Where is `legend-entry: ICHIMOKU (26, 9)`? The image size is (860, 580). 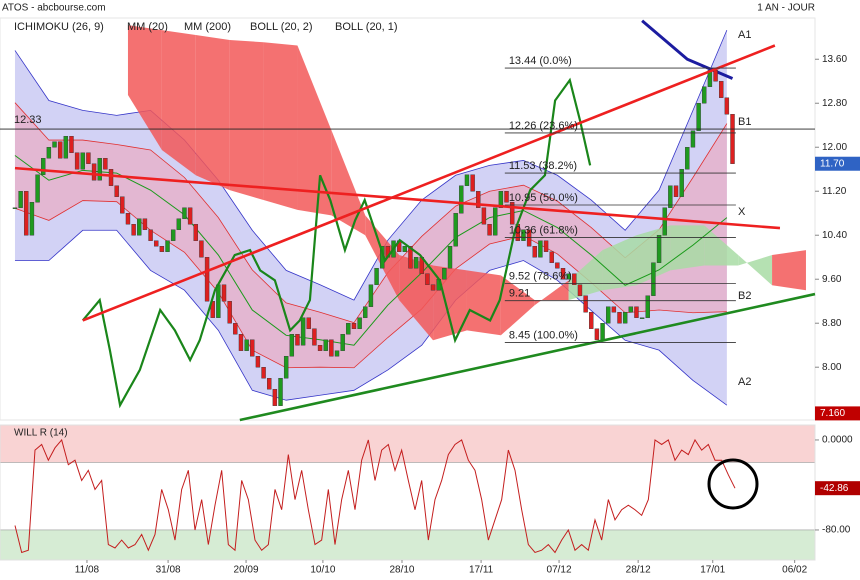
legend-entry: ICHIMOKU (26, 9) is located at coordinates (59, 27).